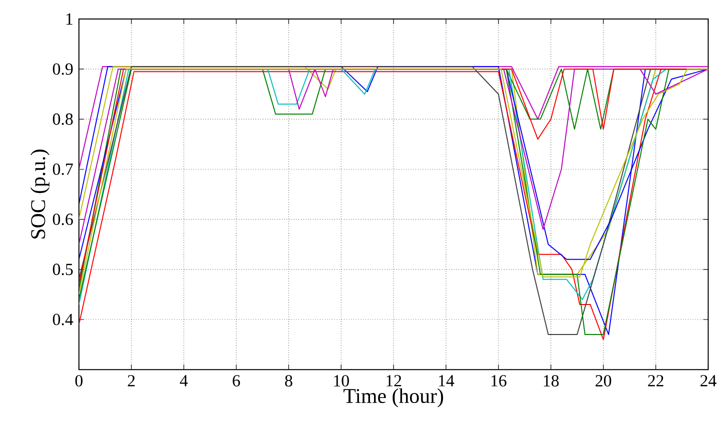  Describe the element at coordinates (446, 380) in the screenshot. I see `x-tick-label: 14` at that location.